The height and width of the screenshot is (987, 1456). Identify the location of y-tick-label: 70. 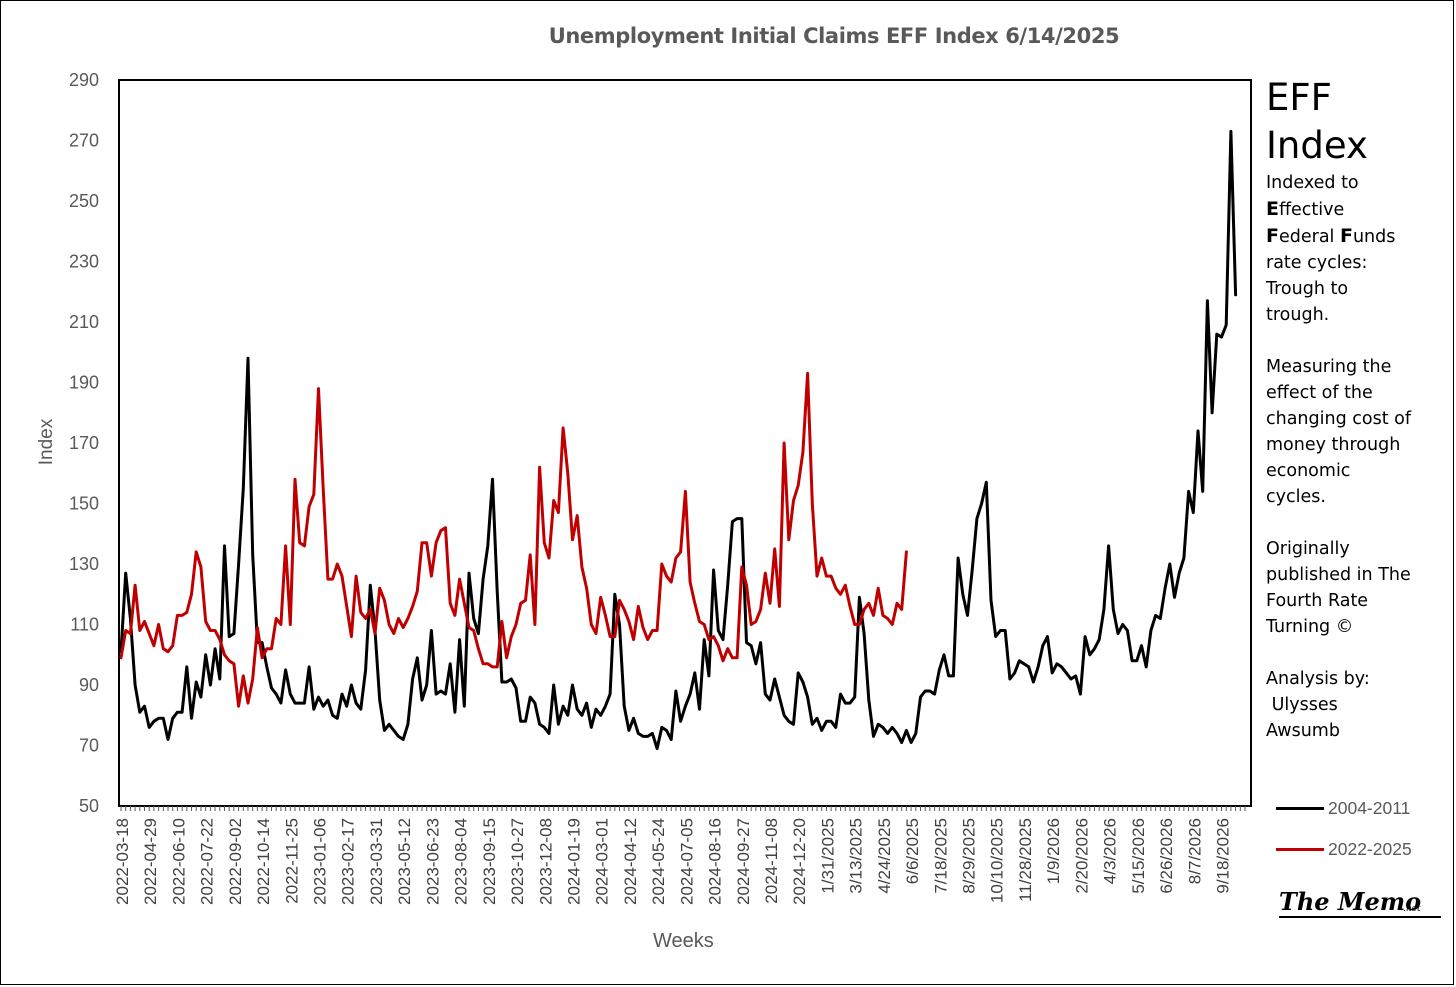
(89, 746).